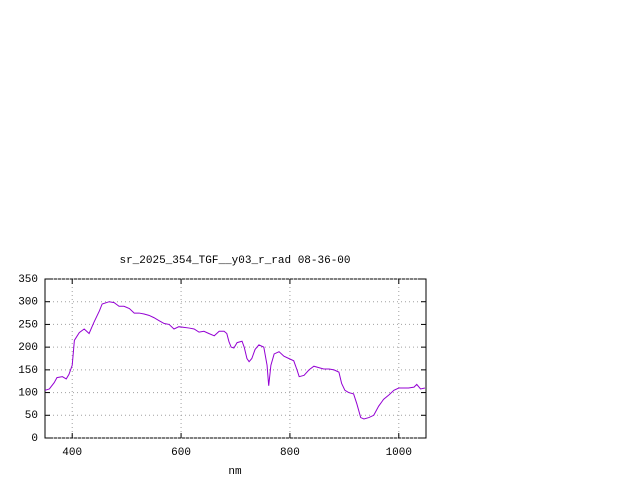 Image resolution: width=640 pixels, height=480 pixels. I want to click on y-tick-label: 0, so click(34, 439).